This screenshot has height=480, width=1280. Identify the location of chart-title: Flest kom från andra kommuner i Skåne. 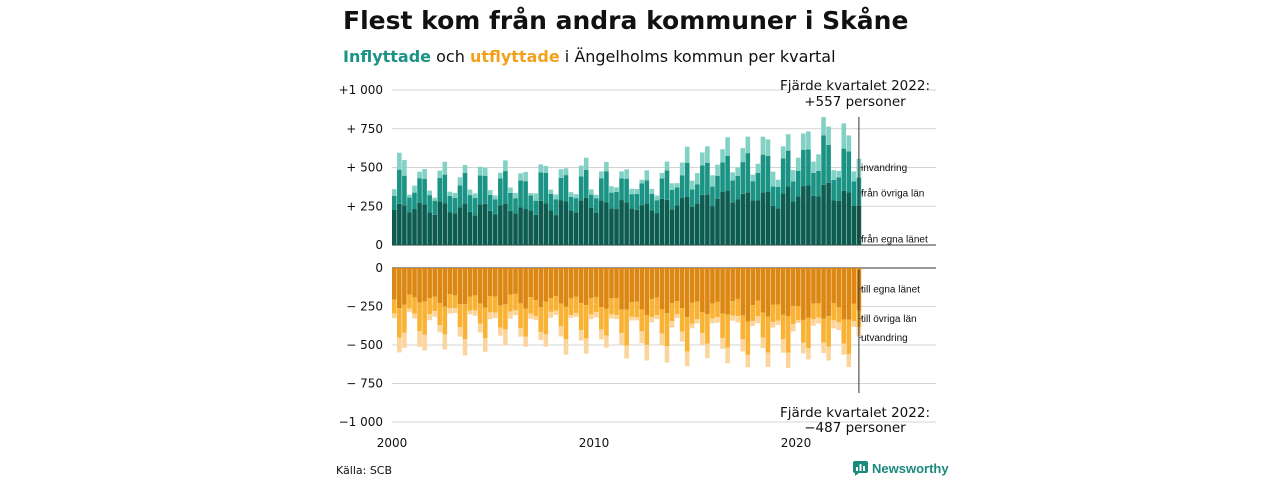
(626, 20).